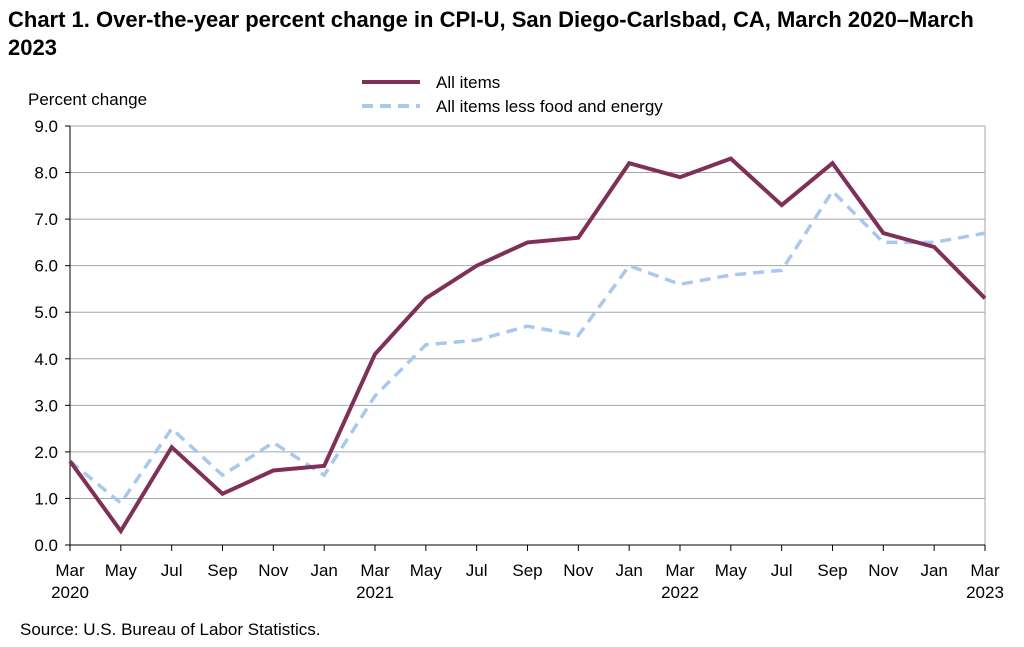 The height and width of the screenshot is (647, 1024). What do you see at coordinates (46, 359) in the screenshot?
I see `y-tick-label: 4.0` at bounding box center [46, 359].